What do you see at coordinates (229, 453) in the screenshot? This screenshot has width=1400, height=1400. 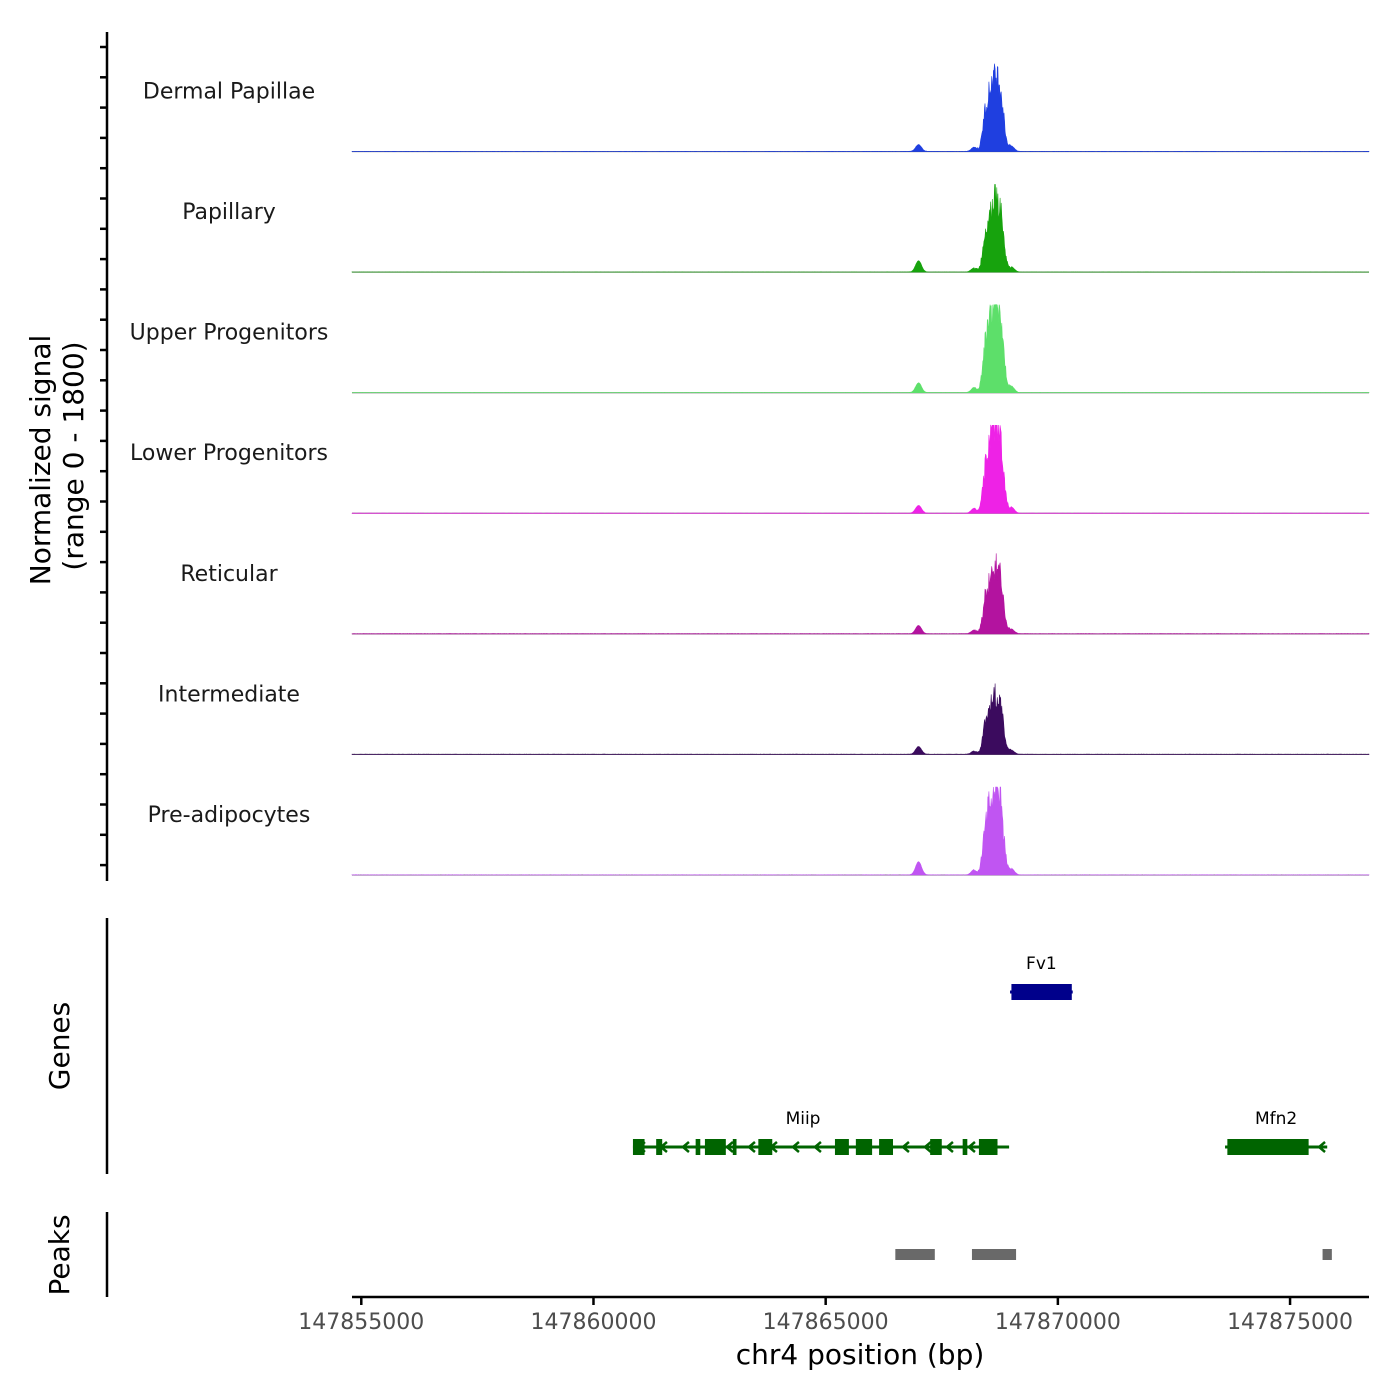 I see `track-label: Lower Progenitors` at bounding box center [229, 453].